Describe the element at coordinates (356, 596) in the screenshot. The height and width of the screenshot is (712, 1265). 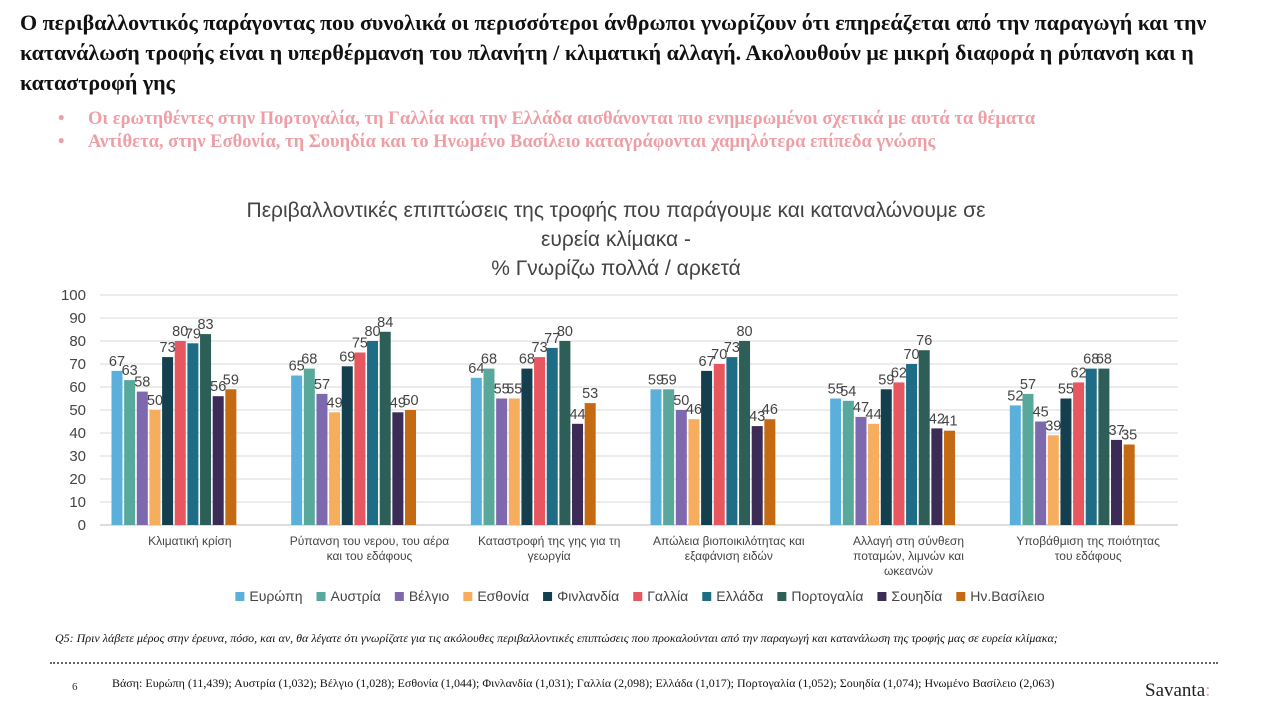
I see `legend-label: Αυστρία` at that location.